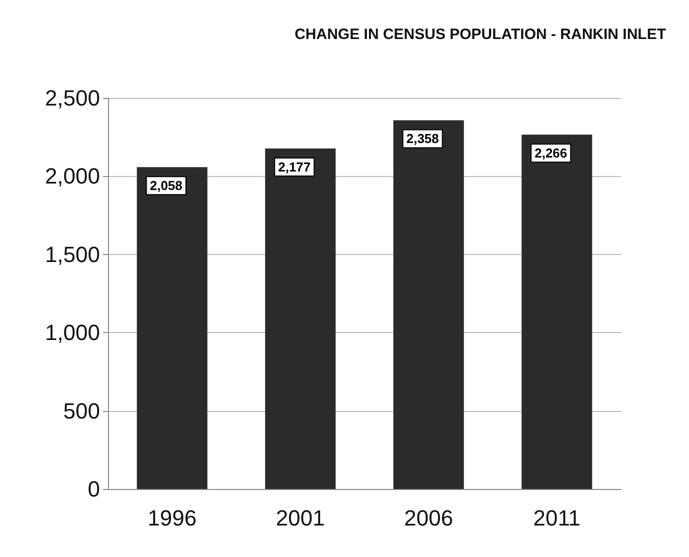  I want to click on y-tick-label: 1,000, so click(72, 333).